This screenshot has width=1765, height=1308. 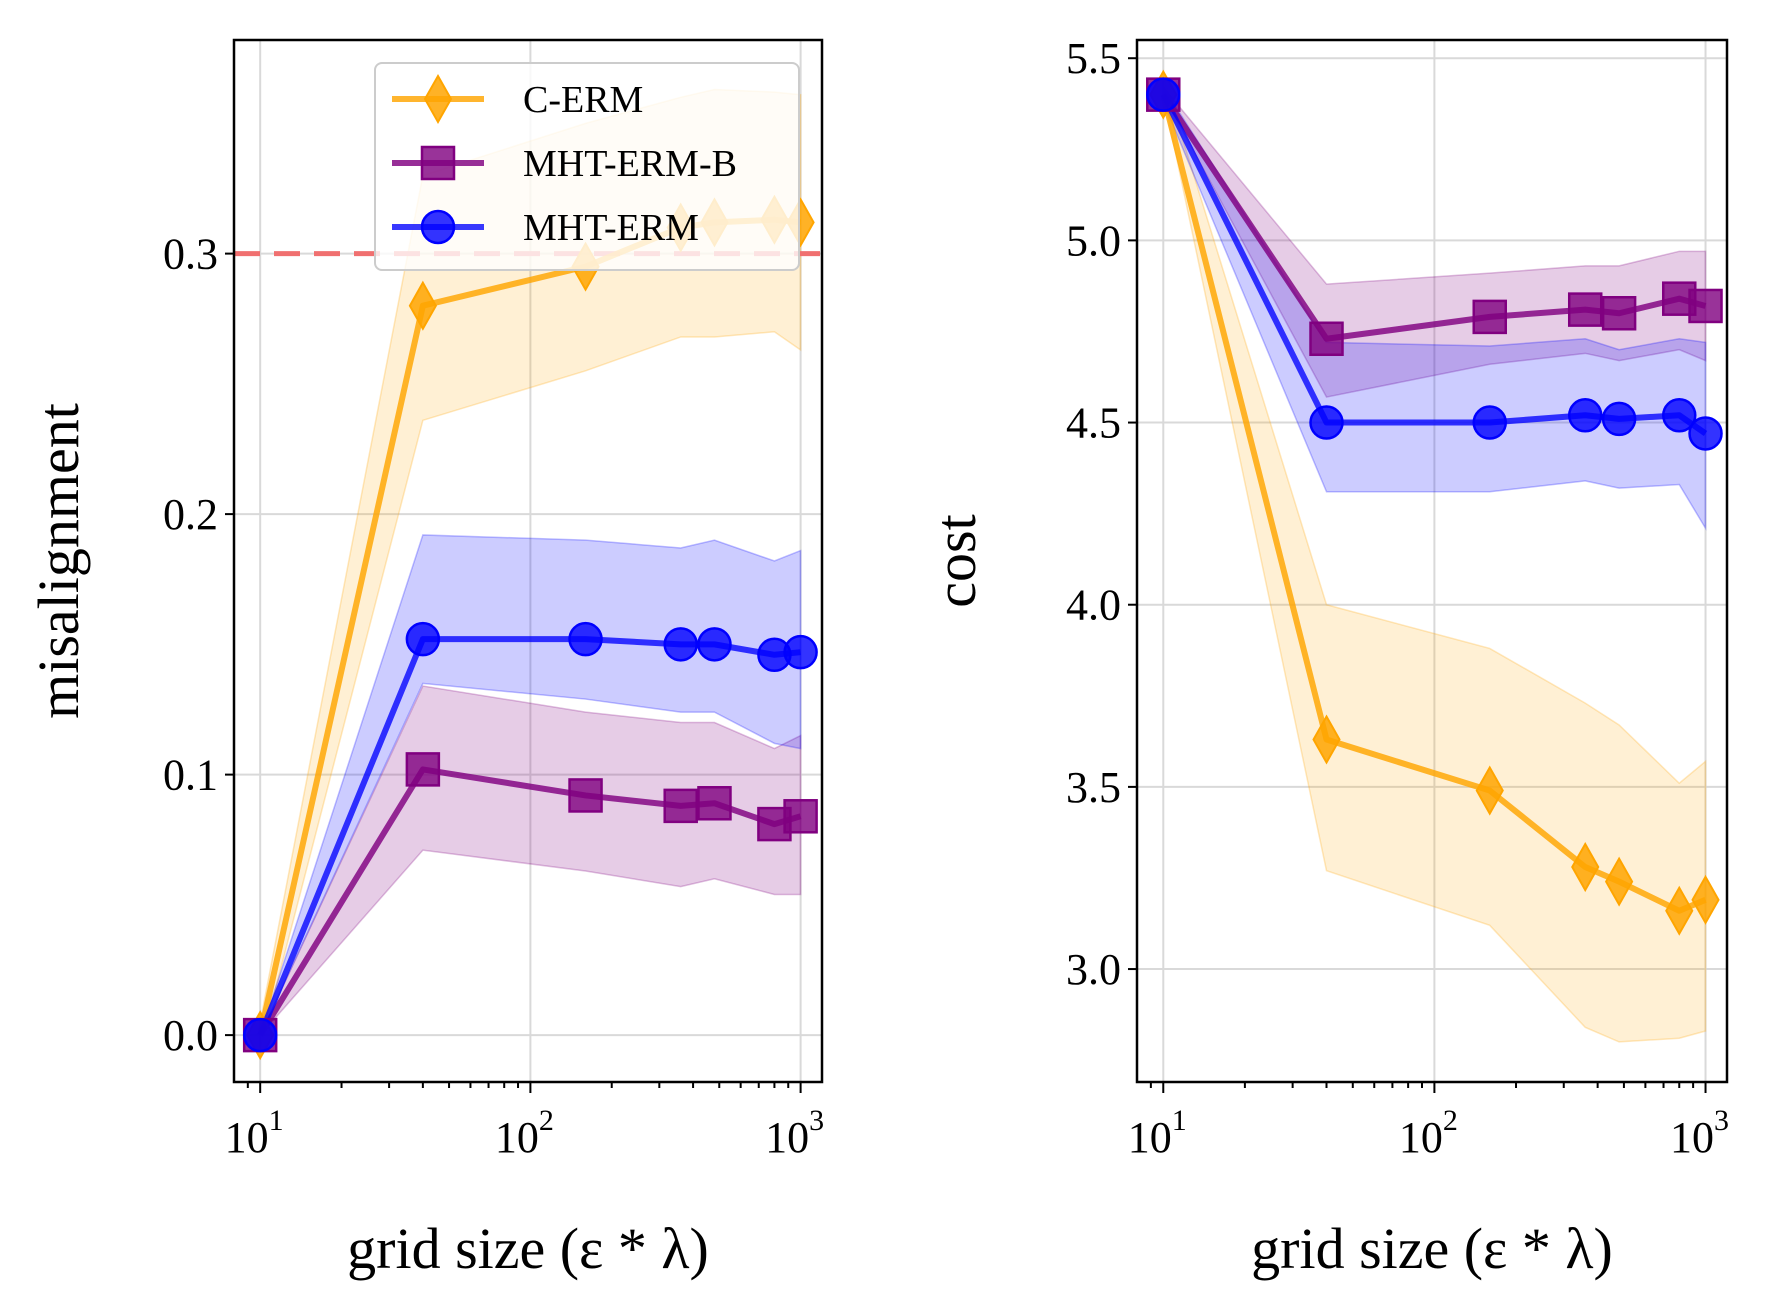 What do you see at coordinates (438, 99) in the screenshot?
I see `legend-c_erm-marker: C-ERM` at bounding box center [438, 99].